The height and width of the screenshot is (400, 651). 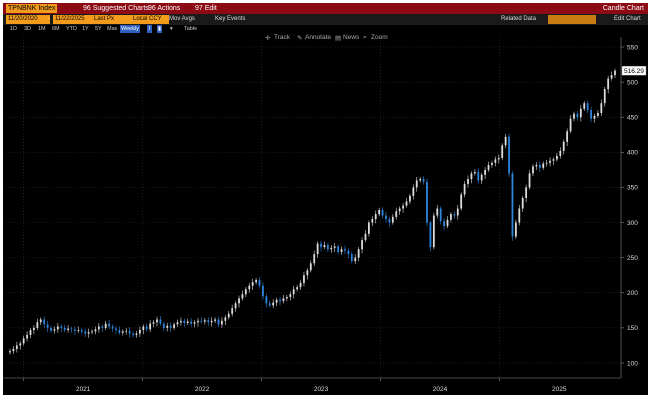 What do you see at coordinates (171, 29) in the screenshot?
I see `chevron-down-icon: ▾` at bounding box center [171, 29].